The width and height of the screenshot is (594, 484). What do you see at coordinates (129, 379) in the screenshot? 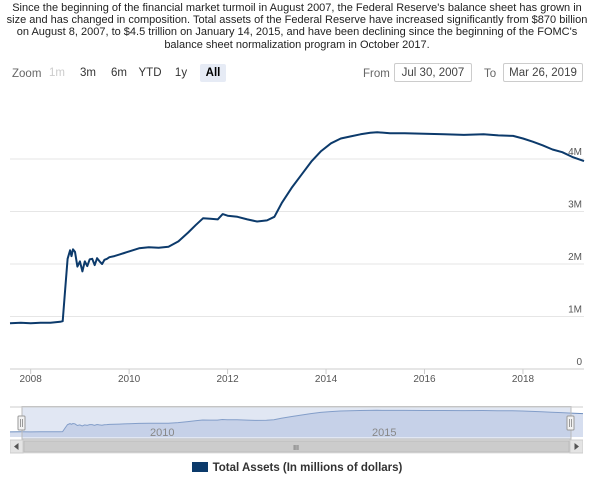
I see `x-tick-label: 2010` at bounding box center [129, 379].